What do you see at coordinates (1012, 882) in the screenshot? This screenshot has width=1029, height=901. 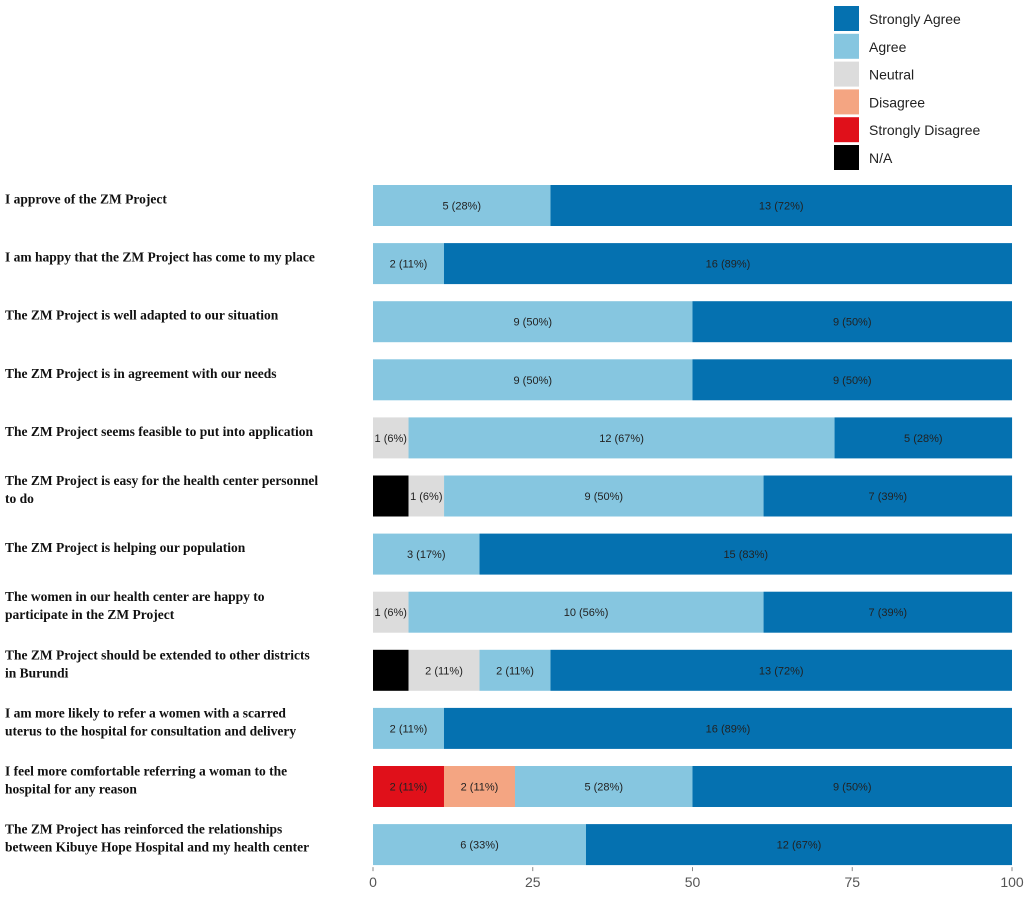 I see `x-tick-label: 100` at bounding box center [1012, 882].